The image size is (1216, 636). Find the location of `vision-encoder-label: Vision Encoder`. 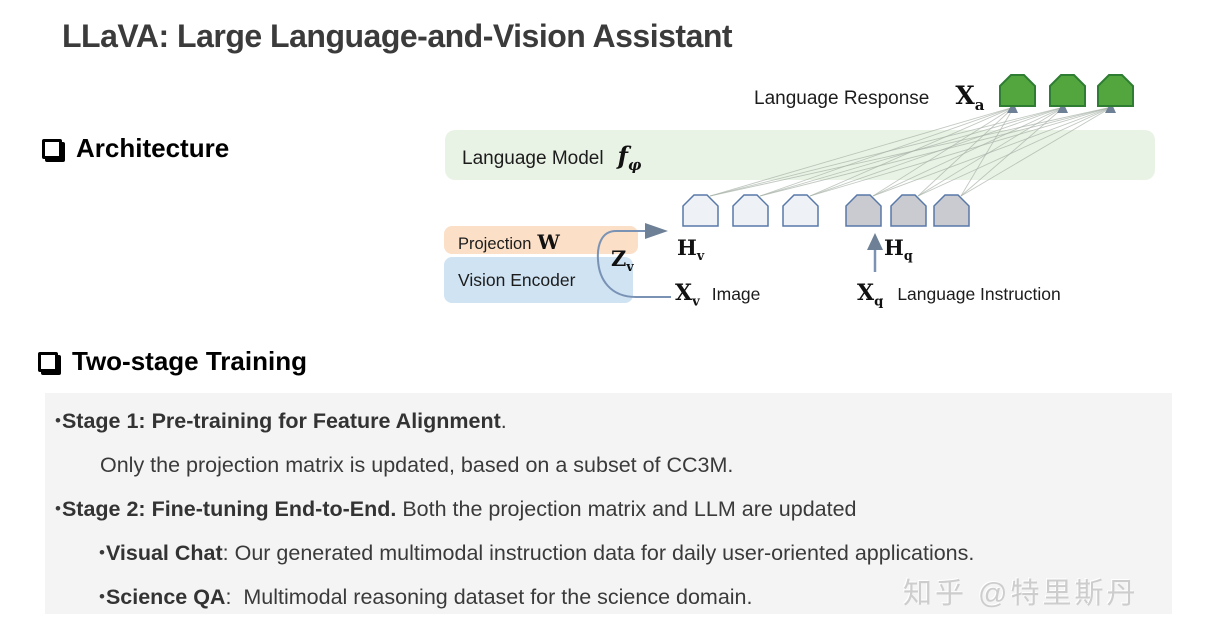

vision-encoder-label: Vision Encoder is located at coordinates (517, 280).